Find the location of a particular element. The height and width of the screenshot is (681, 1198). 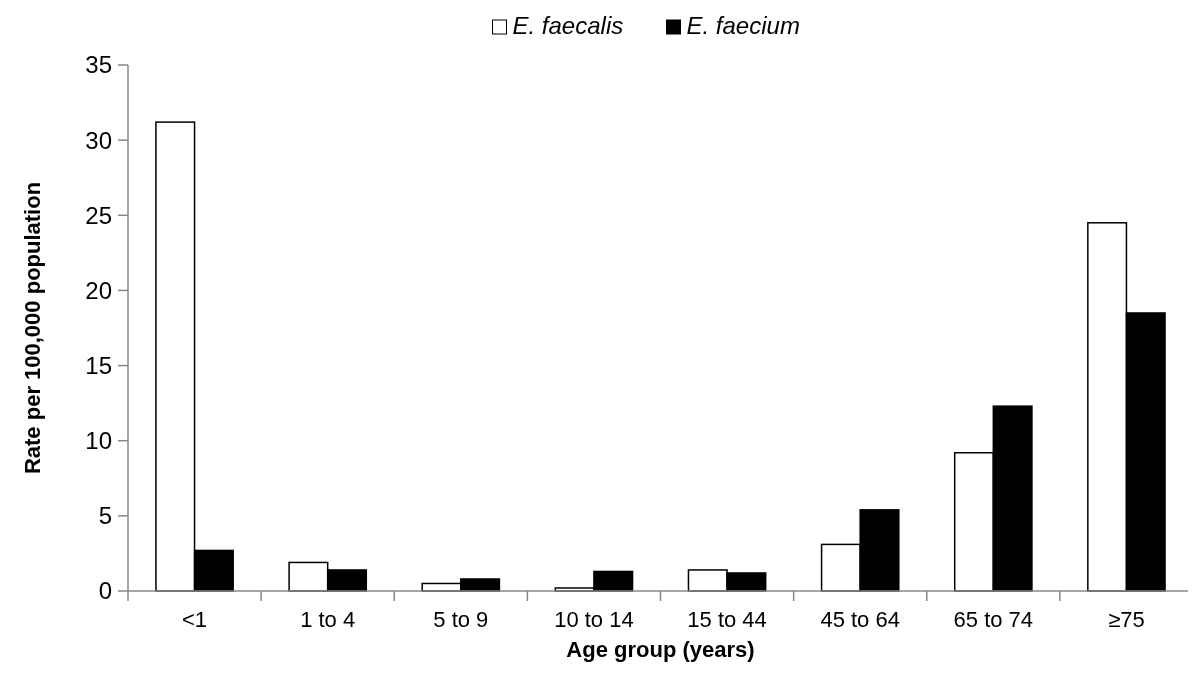

y-tick-label: 25 is located at coordinates (98, 215).